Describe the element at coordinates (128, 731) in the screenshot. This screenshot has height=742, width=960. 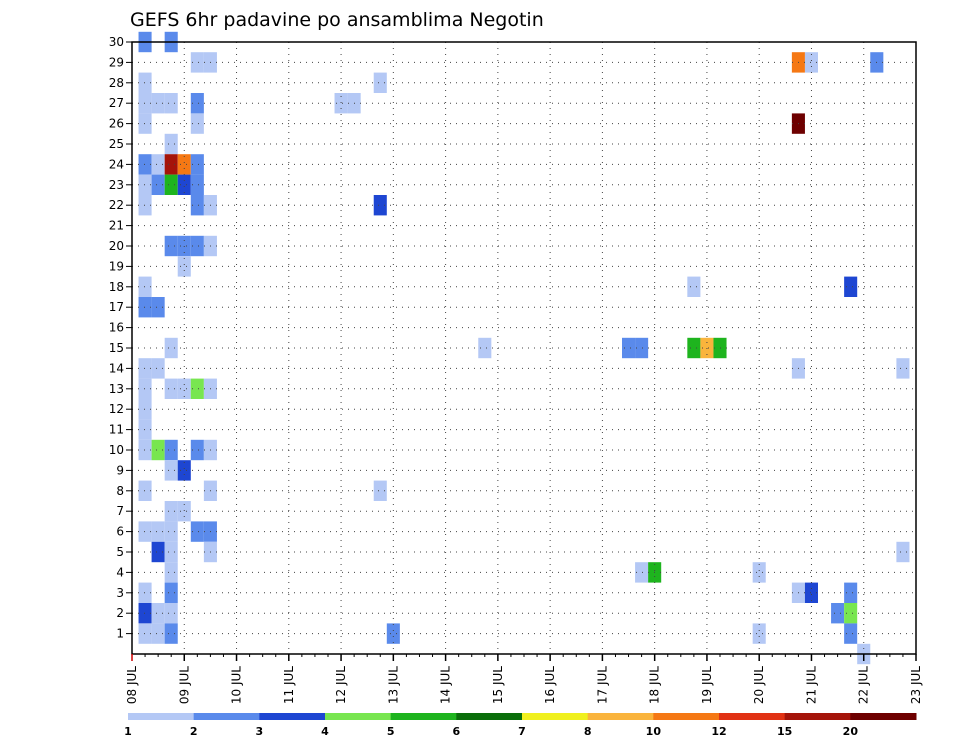
I see `legend-label: 1` at that location.